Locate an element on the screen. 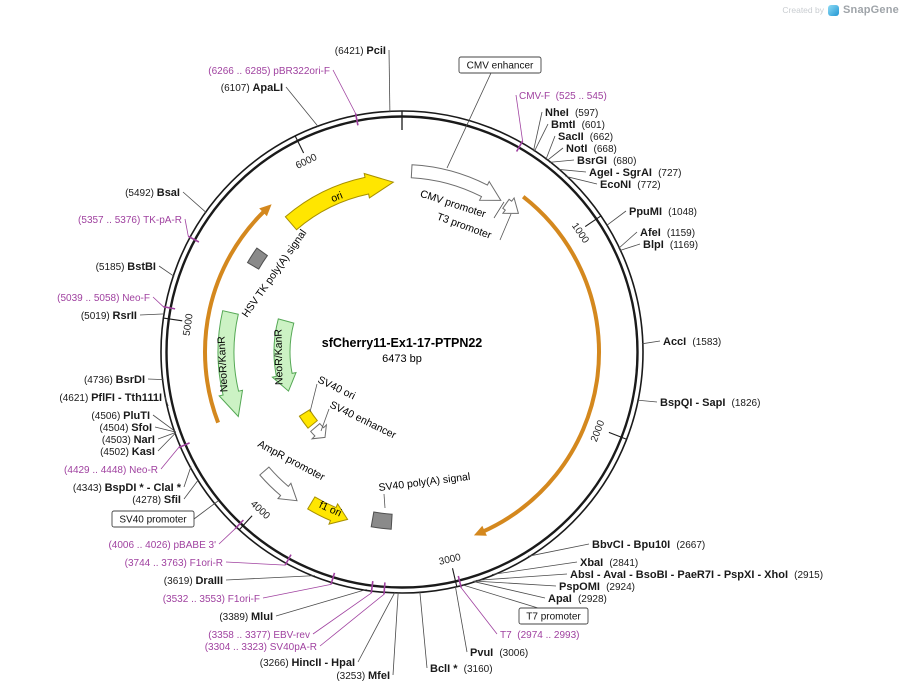 This screenshot has height=692, width=907. enzyme-label-bcli: BclI * (3160) is located at coordinates (461, 669).